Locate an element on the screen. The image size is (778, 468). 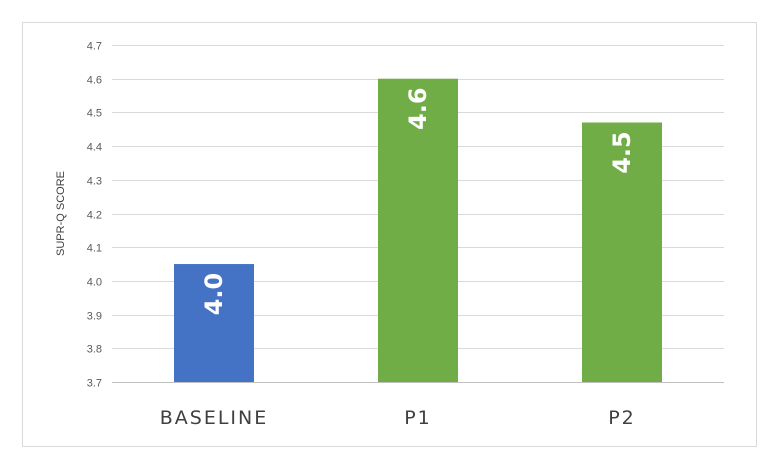
y-tick-label: 4.0 is located at coordinates (94, 283).